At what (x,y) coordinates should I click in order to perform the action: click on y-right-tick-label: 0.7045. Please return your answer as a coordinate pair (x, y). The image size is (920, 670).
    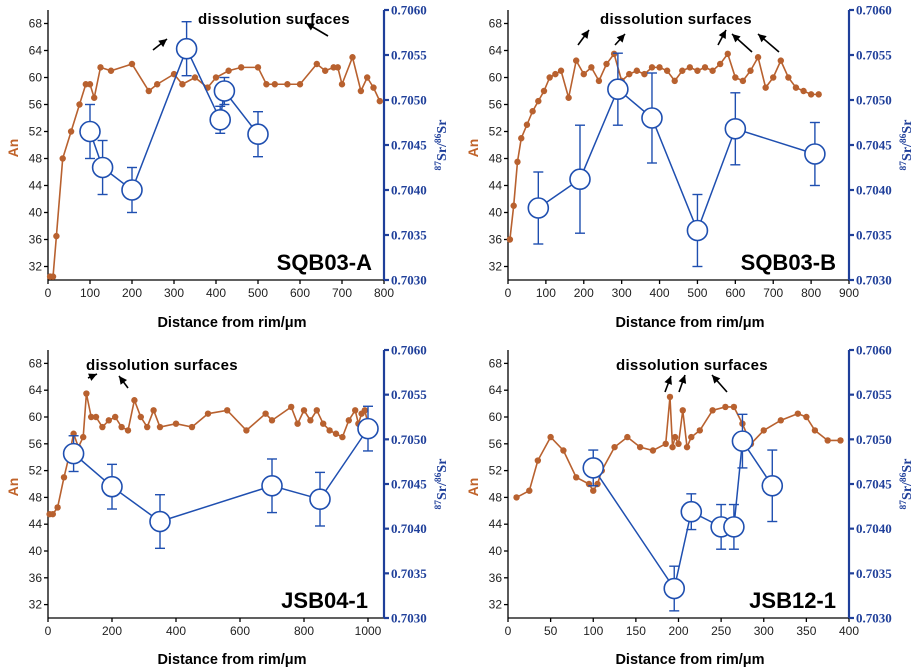
    Looking at the image, I should click on (874, 145).